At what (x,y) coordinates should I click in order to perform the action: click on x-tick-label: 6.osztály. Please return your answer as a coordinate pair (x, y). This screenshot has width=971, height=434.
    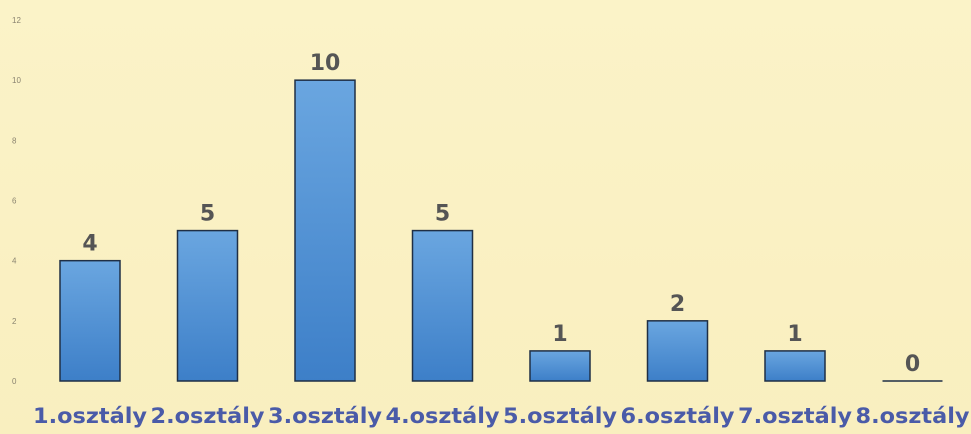
    Looking at the image, I should click on (678, 416).